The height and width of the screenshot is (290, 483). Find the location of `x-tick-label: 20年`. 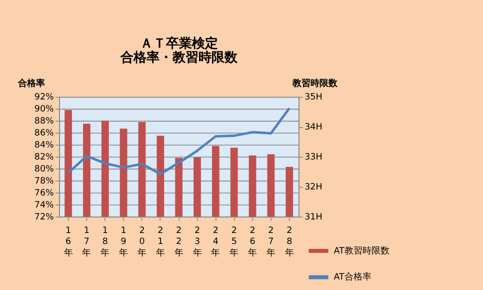

x-tick-label: 20年 is located at coordinates (141, 242).